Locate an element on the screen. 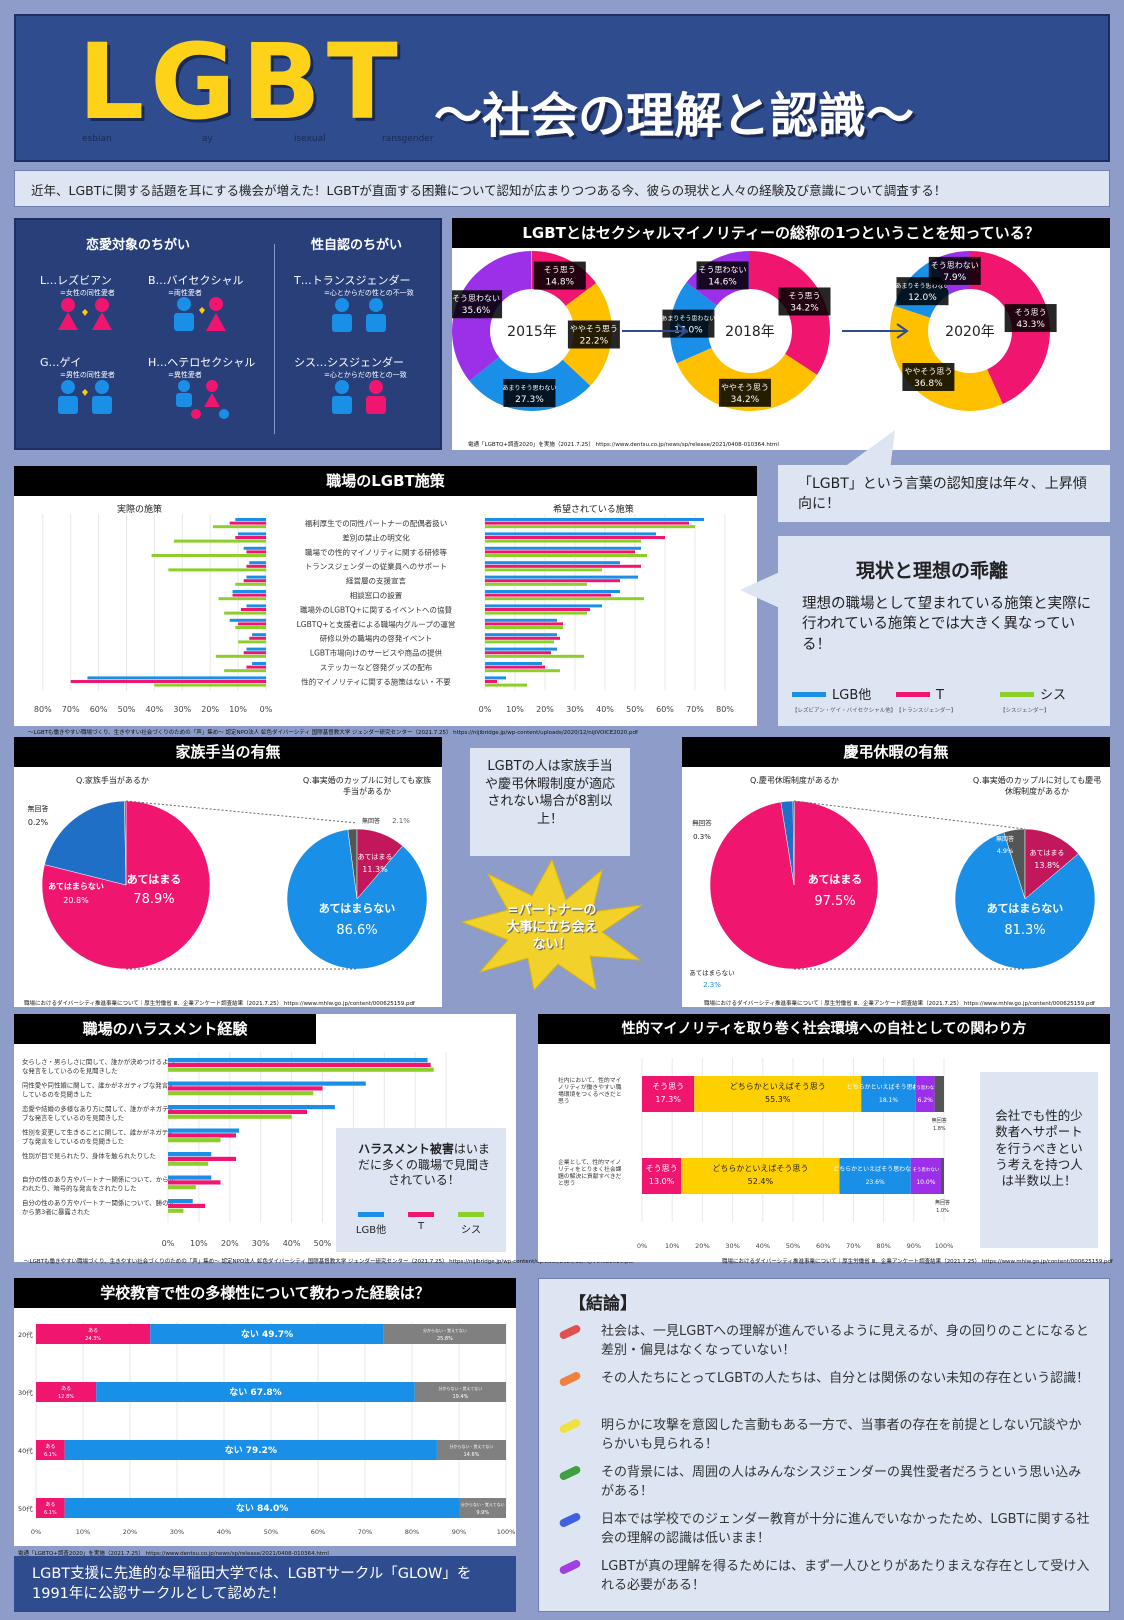  donut-2-label-2: あまりそう思わない is located at coordinates (922, 286).